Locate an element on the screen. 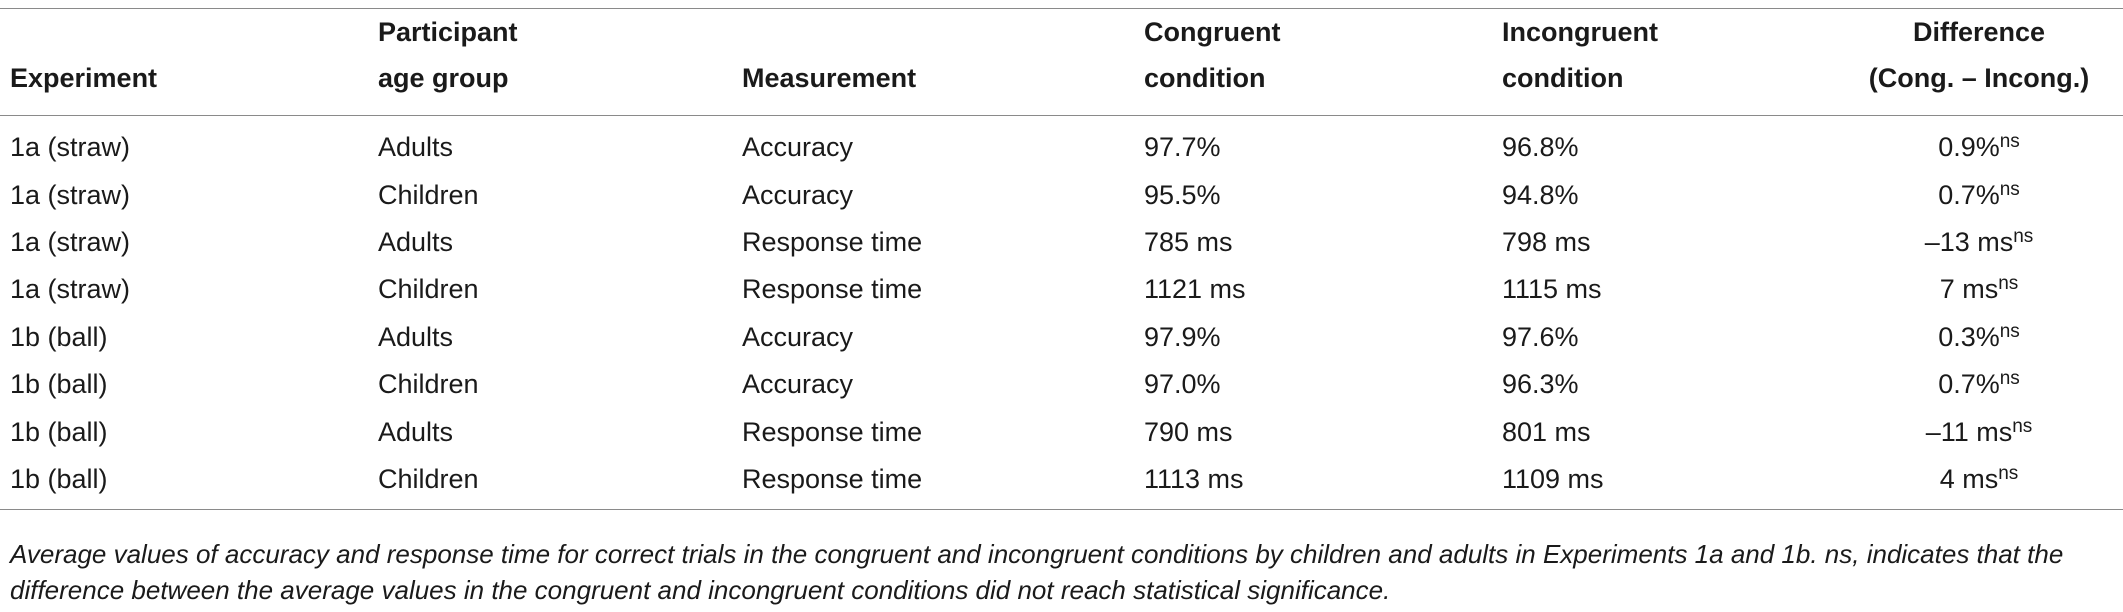 The image size is (2123, 612). difference-value: 0.9% is located at coordinates (1969, 147).